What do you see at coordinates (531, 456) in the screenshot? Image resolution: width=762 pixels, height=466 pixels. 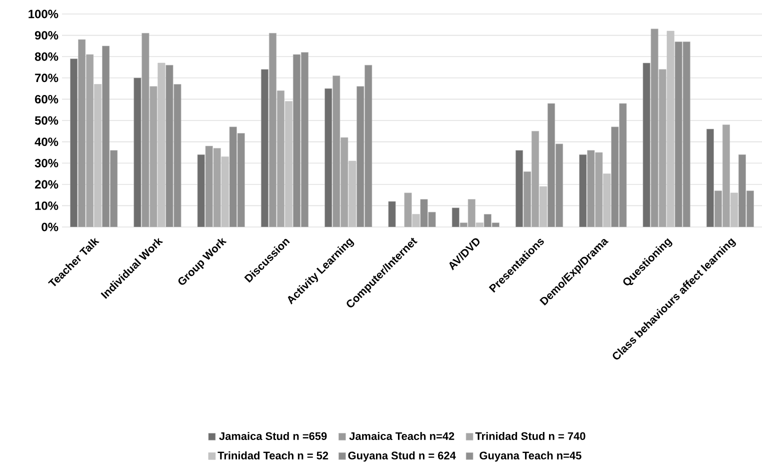 I see `legend-label: Guyana Teach n=45` at bounding box center [531, 456].